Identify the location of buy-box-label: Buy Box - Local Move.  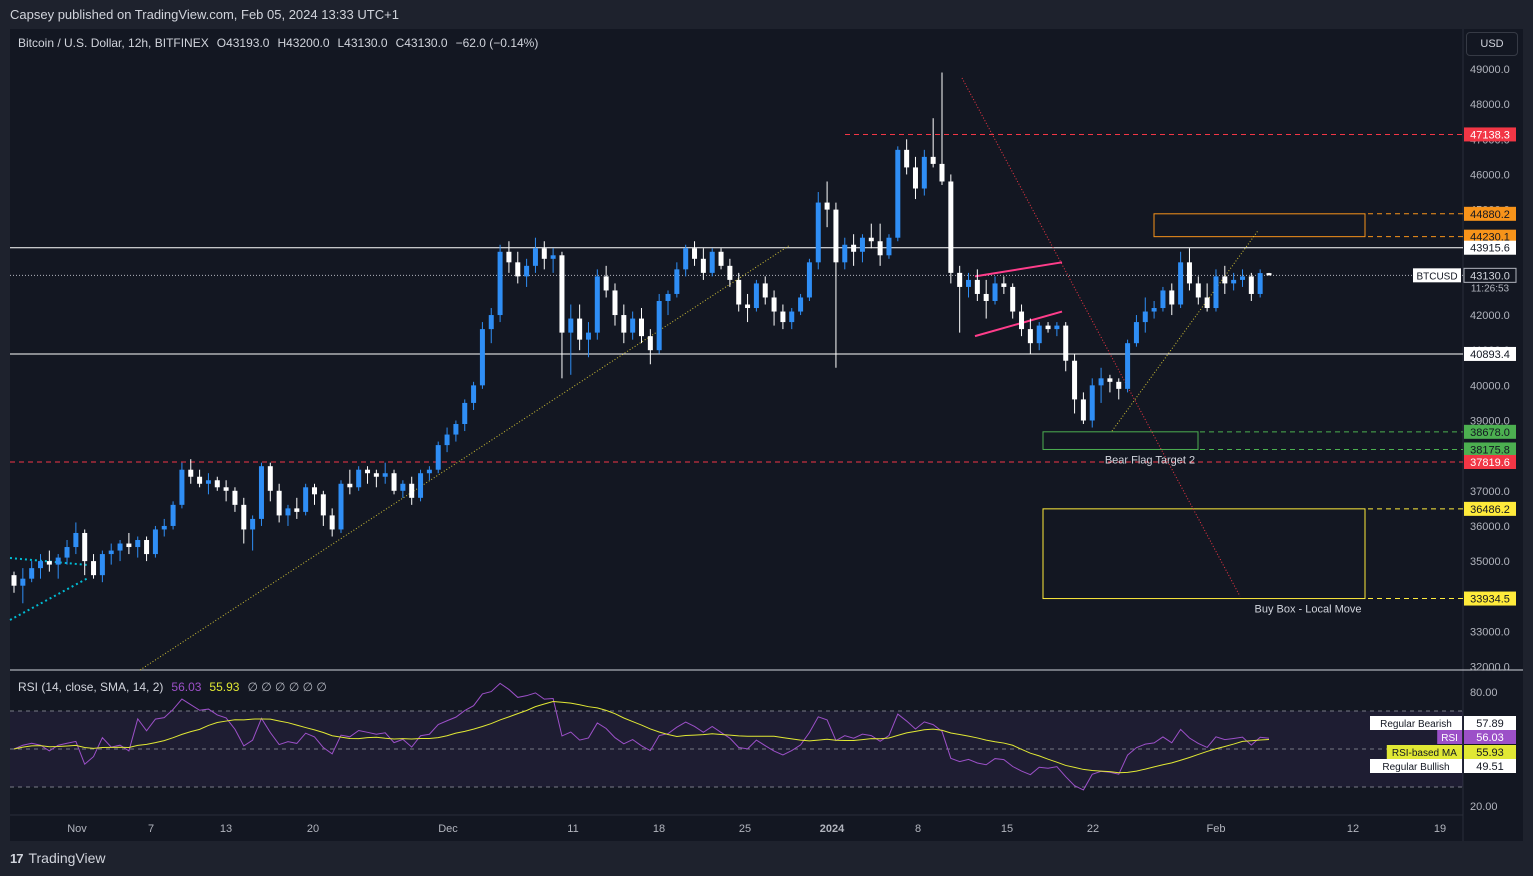
(1308, 610).